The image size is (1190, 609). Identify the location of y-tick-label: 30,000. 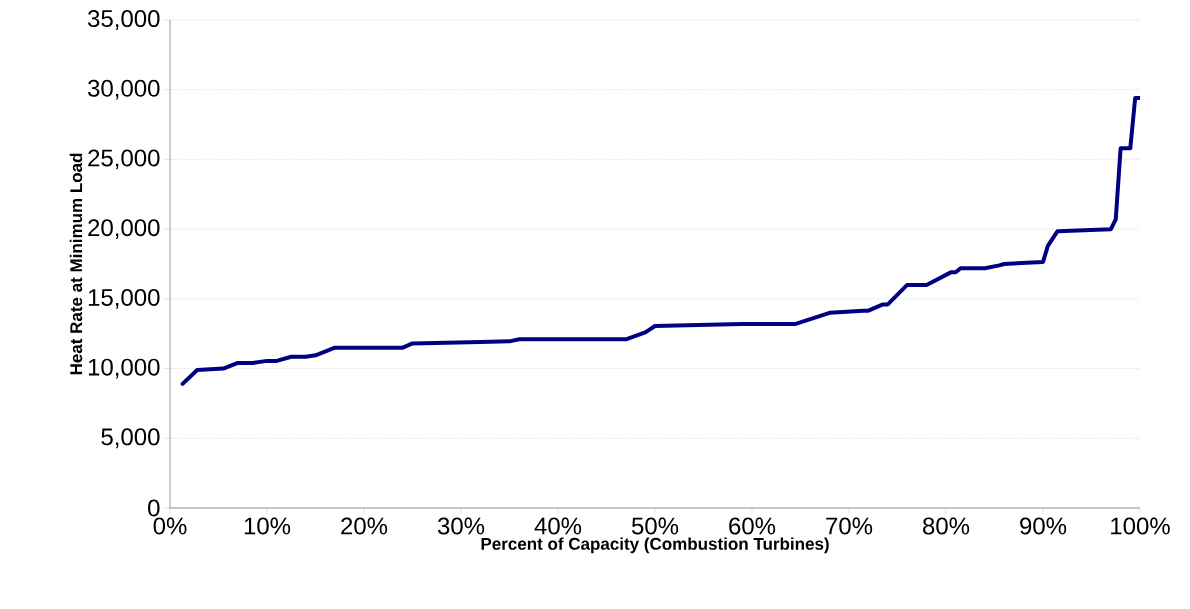
(123, 89).